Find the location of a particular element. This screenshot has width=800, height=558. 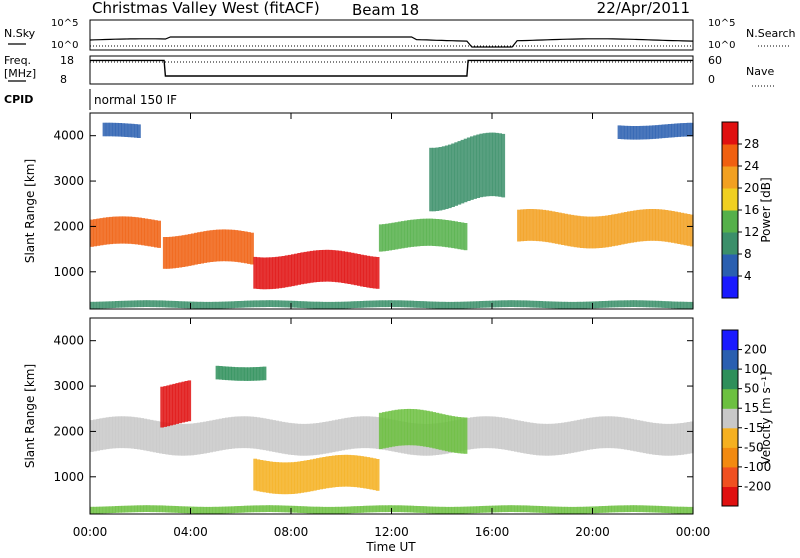

colorbar-tick-label: 12 is located at coordinates (751, 232).